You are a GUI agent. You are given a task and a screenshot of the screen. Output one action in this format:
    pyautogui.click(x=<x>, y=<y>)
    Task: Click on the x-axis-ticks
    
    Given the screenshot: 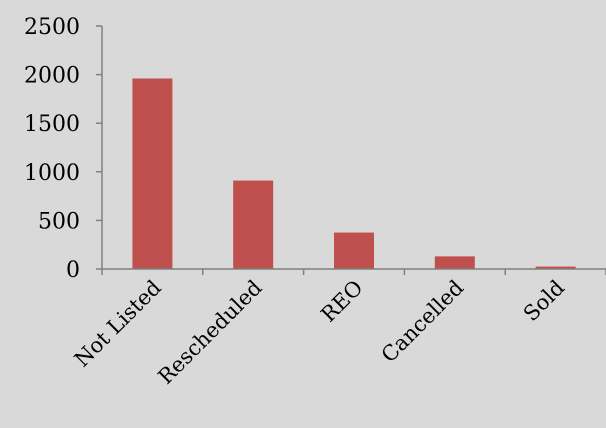 What is the action you would take?
    pyautogui.click(x=353, y=272)
    